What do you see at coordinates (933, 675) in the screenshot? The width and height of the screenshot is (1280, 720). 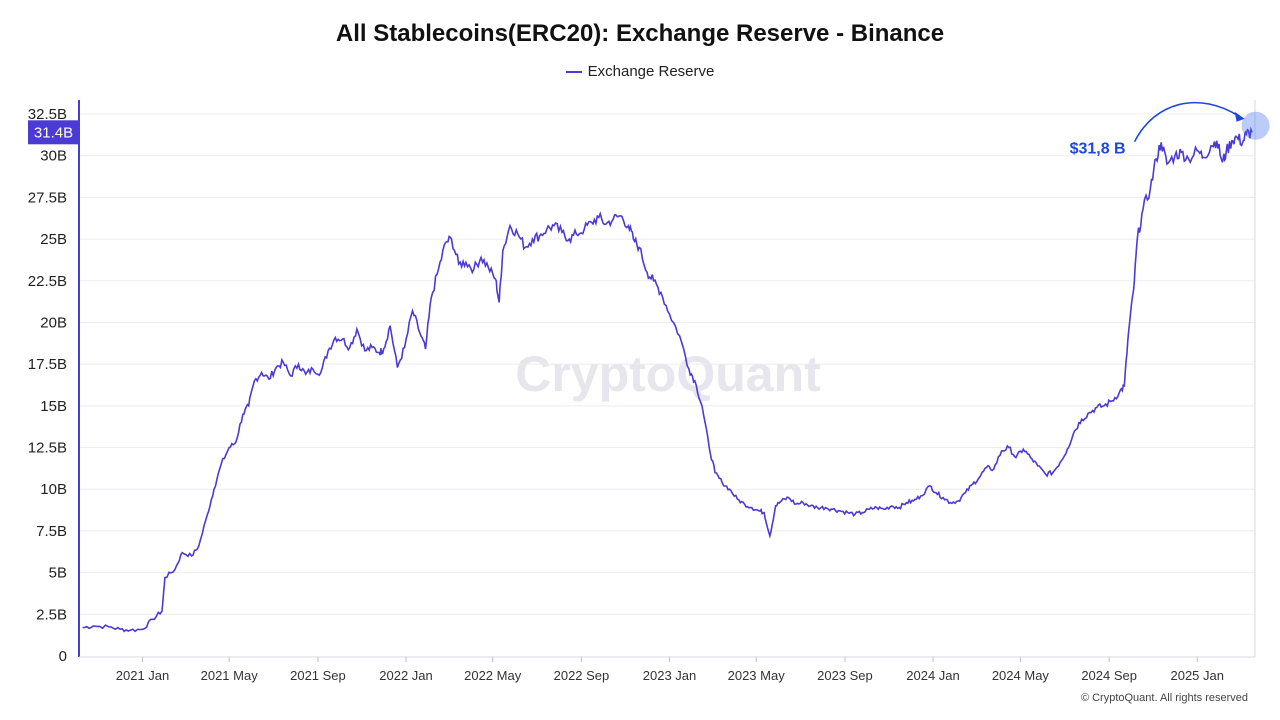 I see `x-tick-label: 2024 Jan` at bounding box center [933, 675].